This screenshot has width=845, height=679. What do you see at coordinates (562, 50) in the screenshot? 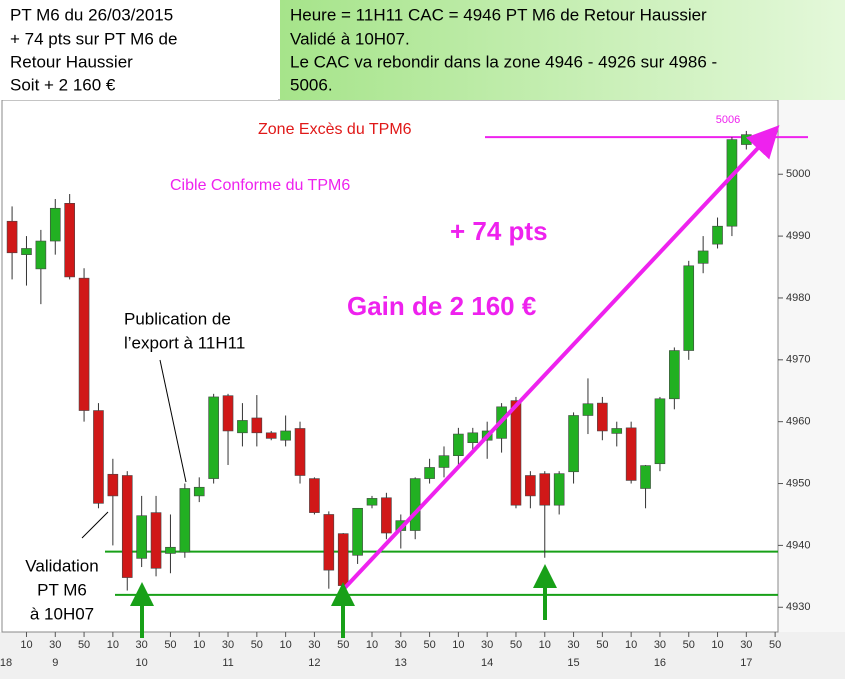
I see `header-right-box` at bounding box center [562, 50].